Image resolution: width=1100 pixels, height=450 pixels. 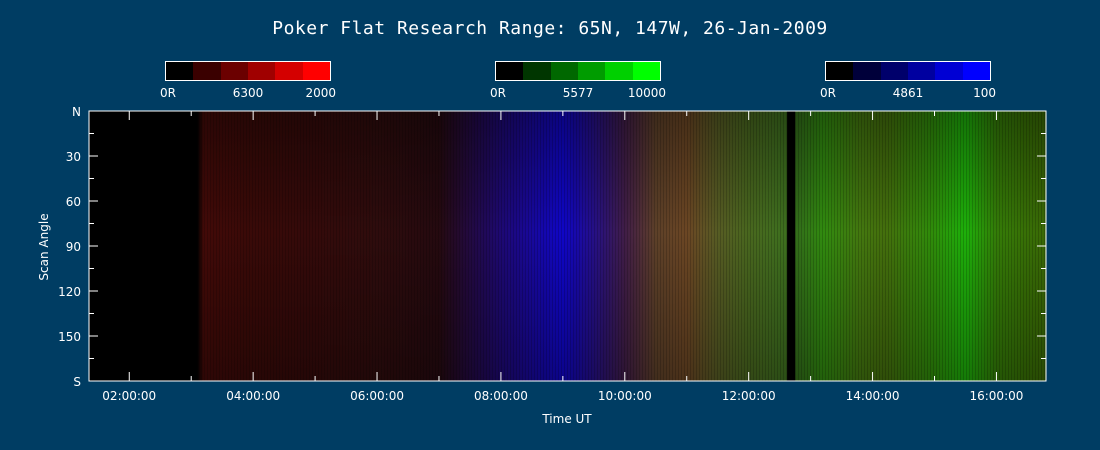 I want to click on colorbar-wavelength-label: 4861, so click(x=908, y=93).